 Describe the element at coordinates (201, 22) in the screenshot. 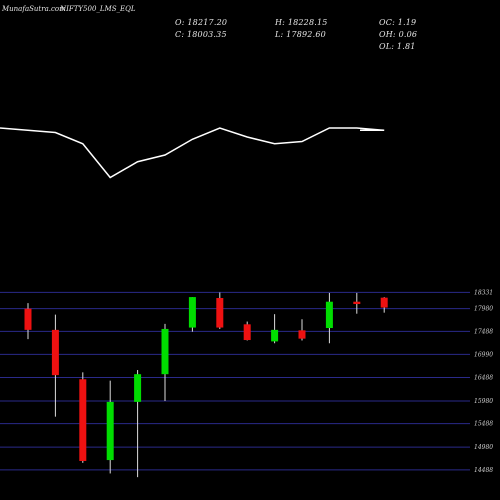

I see `open-value: O: 18217.20` at that location.